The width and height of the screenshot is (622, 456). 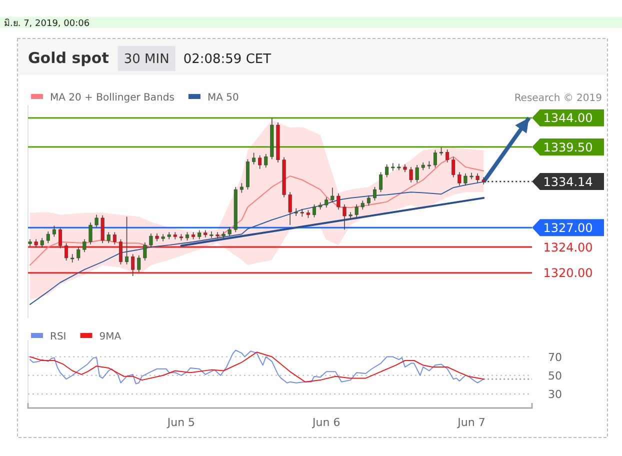 I want to click on x-tick-label: Jun 6, so click(x=326, y=422).